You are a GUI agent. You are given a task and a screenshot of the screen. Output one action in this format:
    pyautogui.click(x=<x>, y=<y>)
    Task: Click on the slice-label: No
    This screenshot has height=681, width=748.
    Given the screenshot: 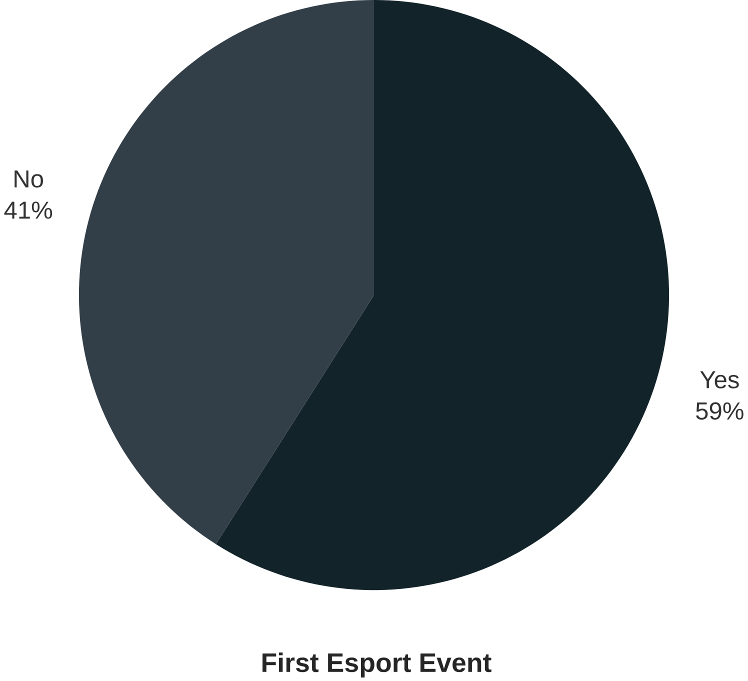 What is the action you would take?
    pyautogui.click(x=29, y=179)
    